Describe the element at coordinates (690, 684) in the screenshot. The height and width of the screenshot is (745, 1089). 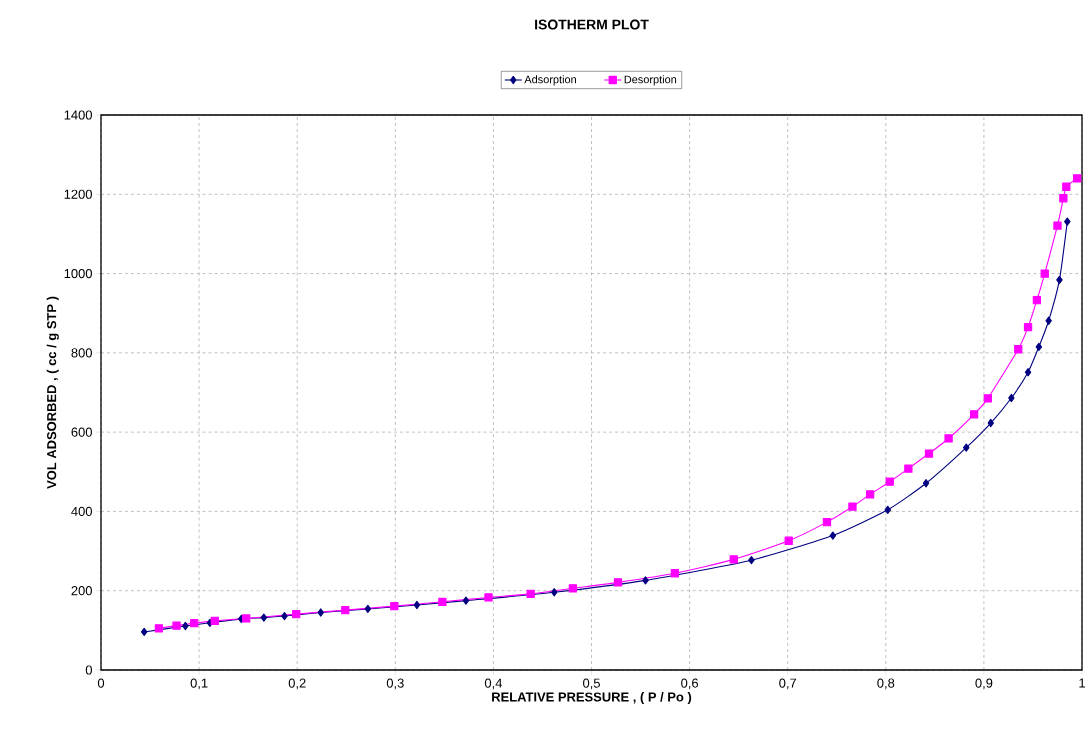
I see `x-tick-label: 0,6` at that location.